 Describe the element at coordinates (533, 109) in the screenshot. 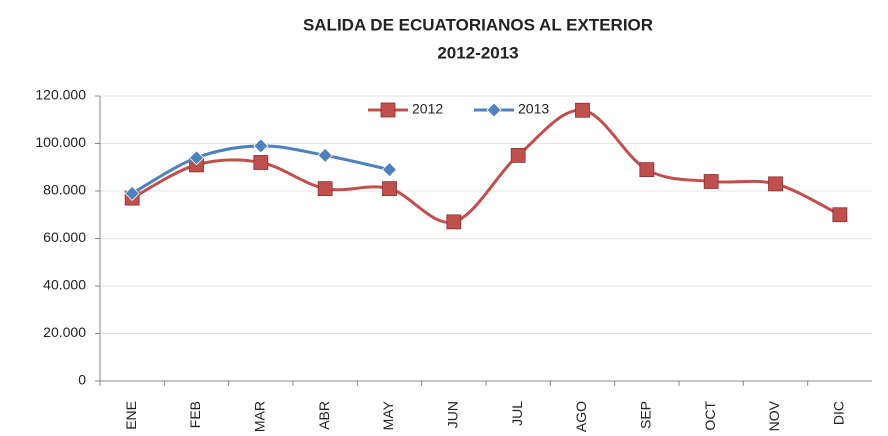

I see `legend-label: 2013` at that location.